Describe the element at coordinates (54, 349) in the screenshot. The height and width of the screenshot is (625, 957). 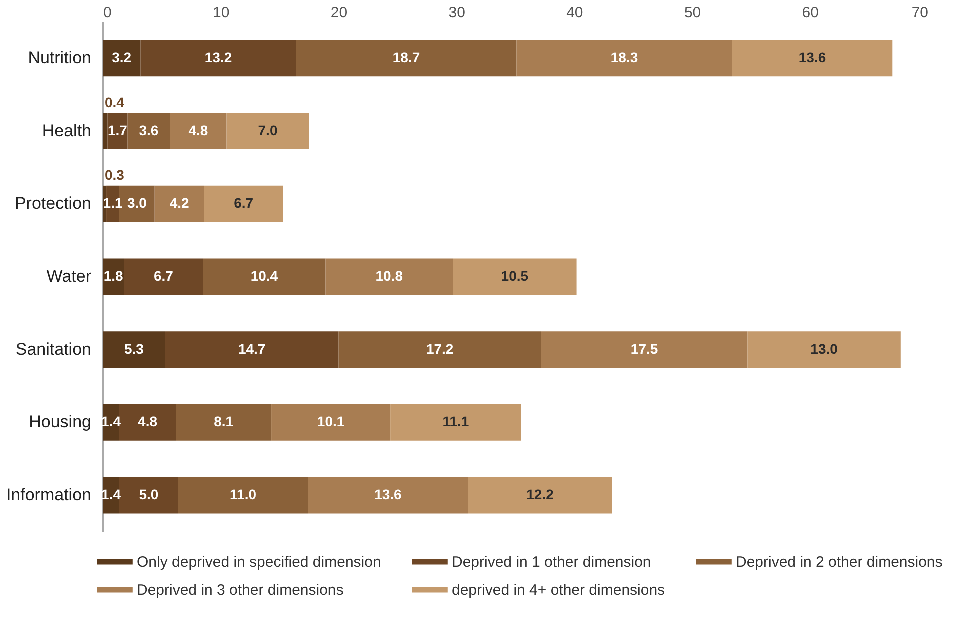
I see `y-tick-label: Sanitation` at that location.